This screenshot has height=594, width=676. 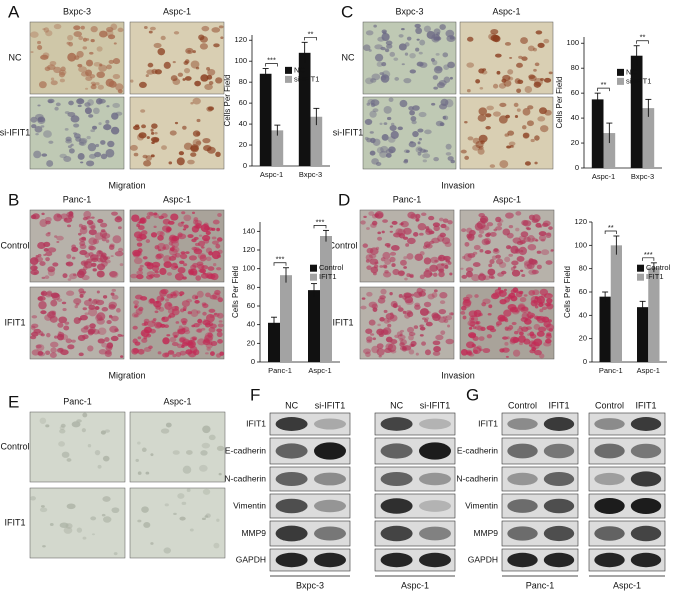 What do you see at coordinates (13, 199) in the screenshot?
I see `panel-label: B` at bounding box center [13, 199].